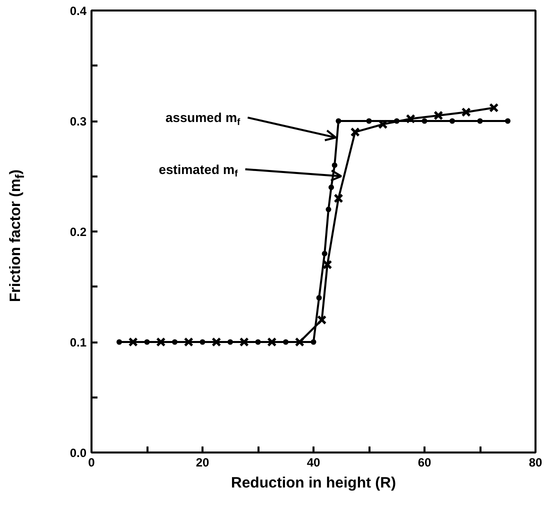 The height and width of the screenshot is (509, 544). Describe the element at coordinates (535, 463) in the screenshot. I see `x-tick-label: 80` at that location.